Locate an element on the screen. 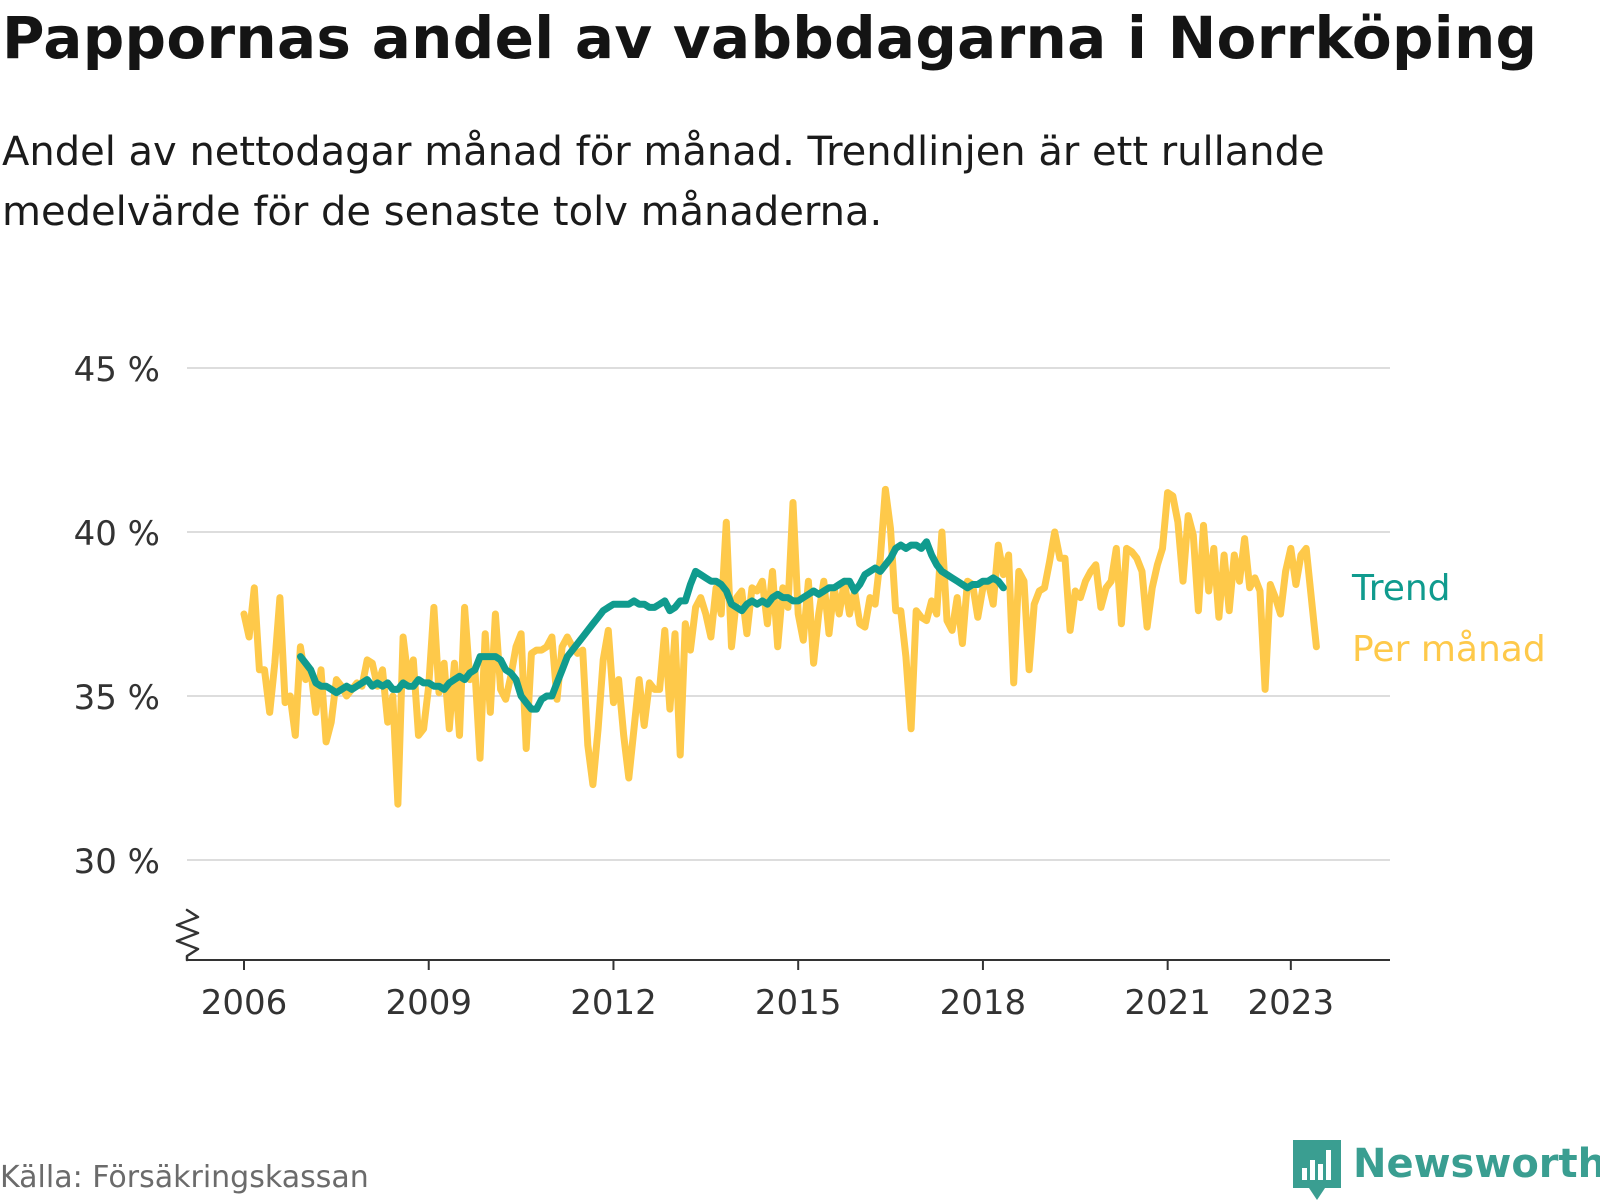 The height and width of the screenshot is (1204, 1600). y-tick-label: 40 % is located at coordinates (117, 534).